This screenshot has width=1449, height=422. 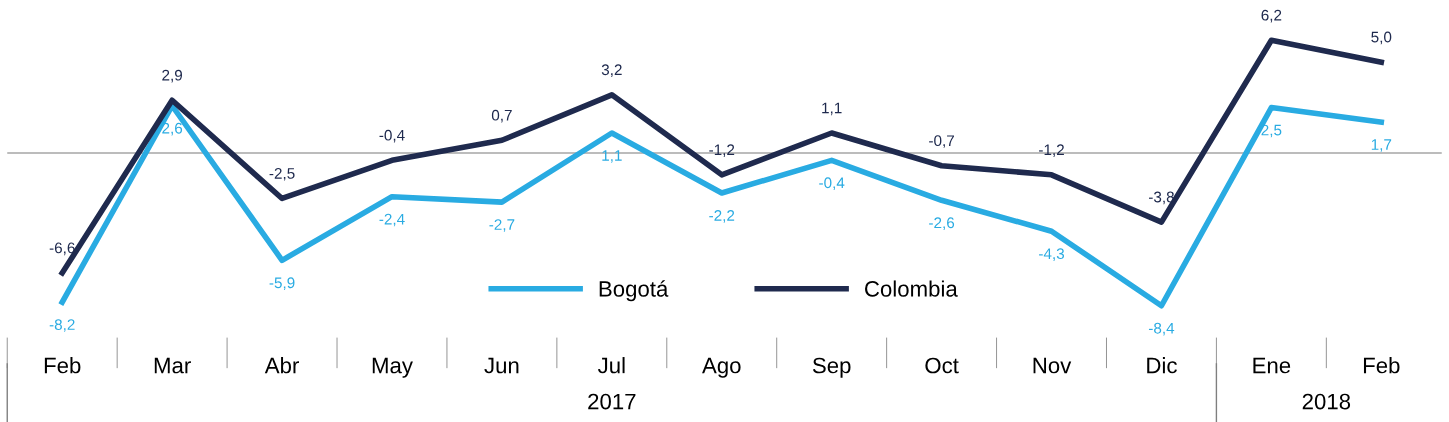 What do you see at coordinates (1162, 365) in the screenshot?
I see `x-tick-label: Dic` at bounding box center [1162, 365].